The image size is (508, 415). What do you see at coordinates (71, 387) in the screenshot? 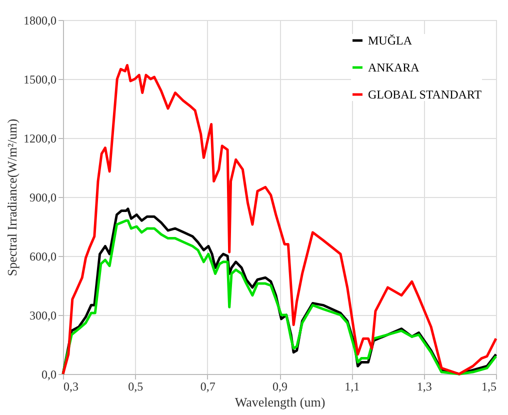
I see `x-tick-label: 0,3` at bounding box center [71, 387].